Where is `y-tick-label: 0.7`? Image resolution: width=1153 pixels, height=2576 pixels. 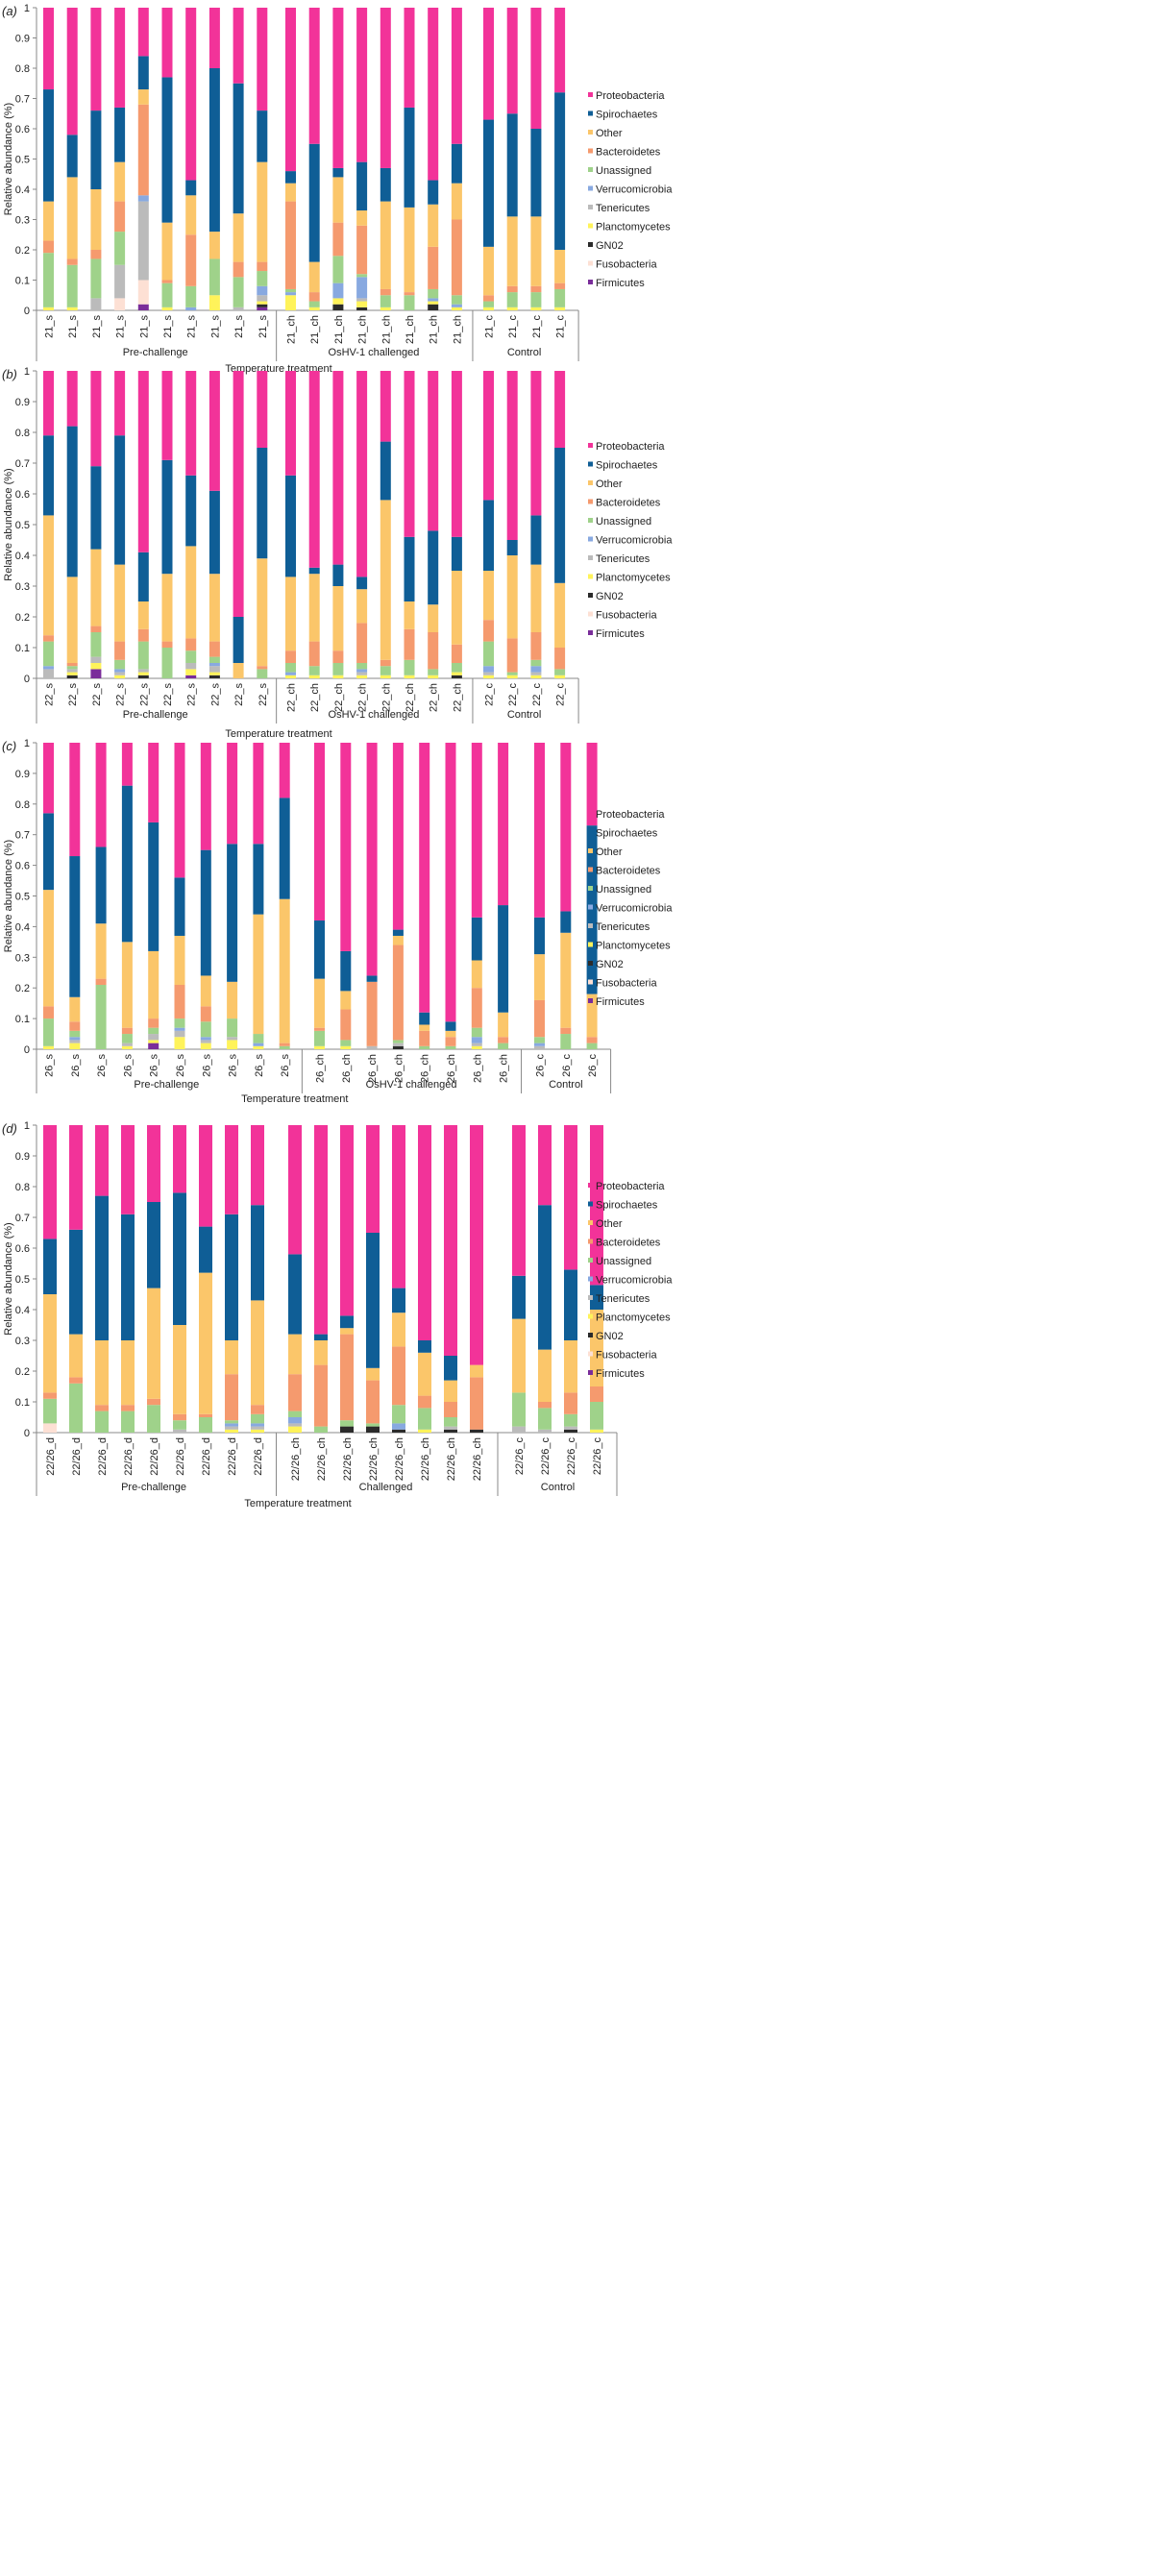 y-tick-label: 0.7 is located at coordinates (22, 100).